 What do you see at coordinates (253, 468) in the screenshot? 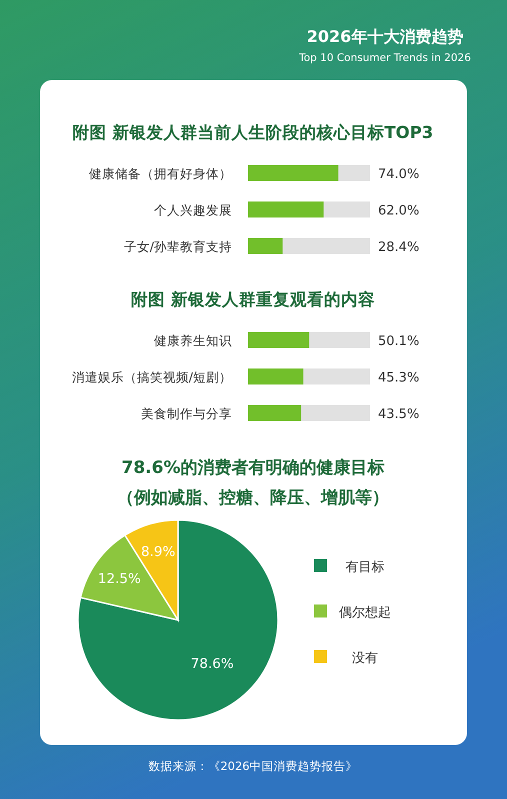
I see `chart-title: 78.6%的消费者有明确的健康目标` at bounding box center [253, 468].